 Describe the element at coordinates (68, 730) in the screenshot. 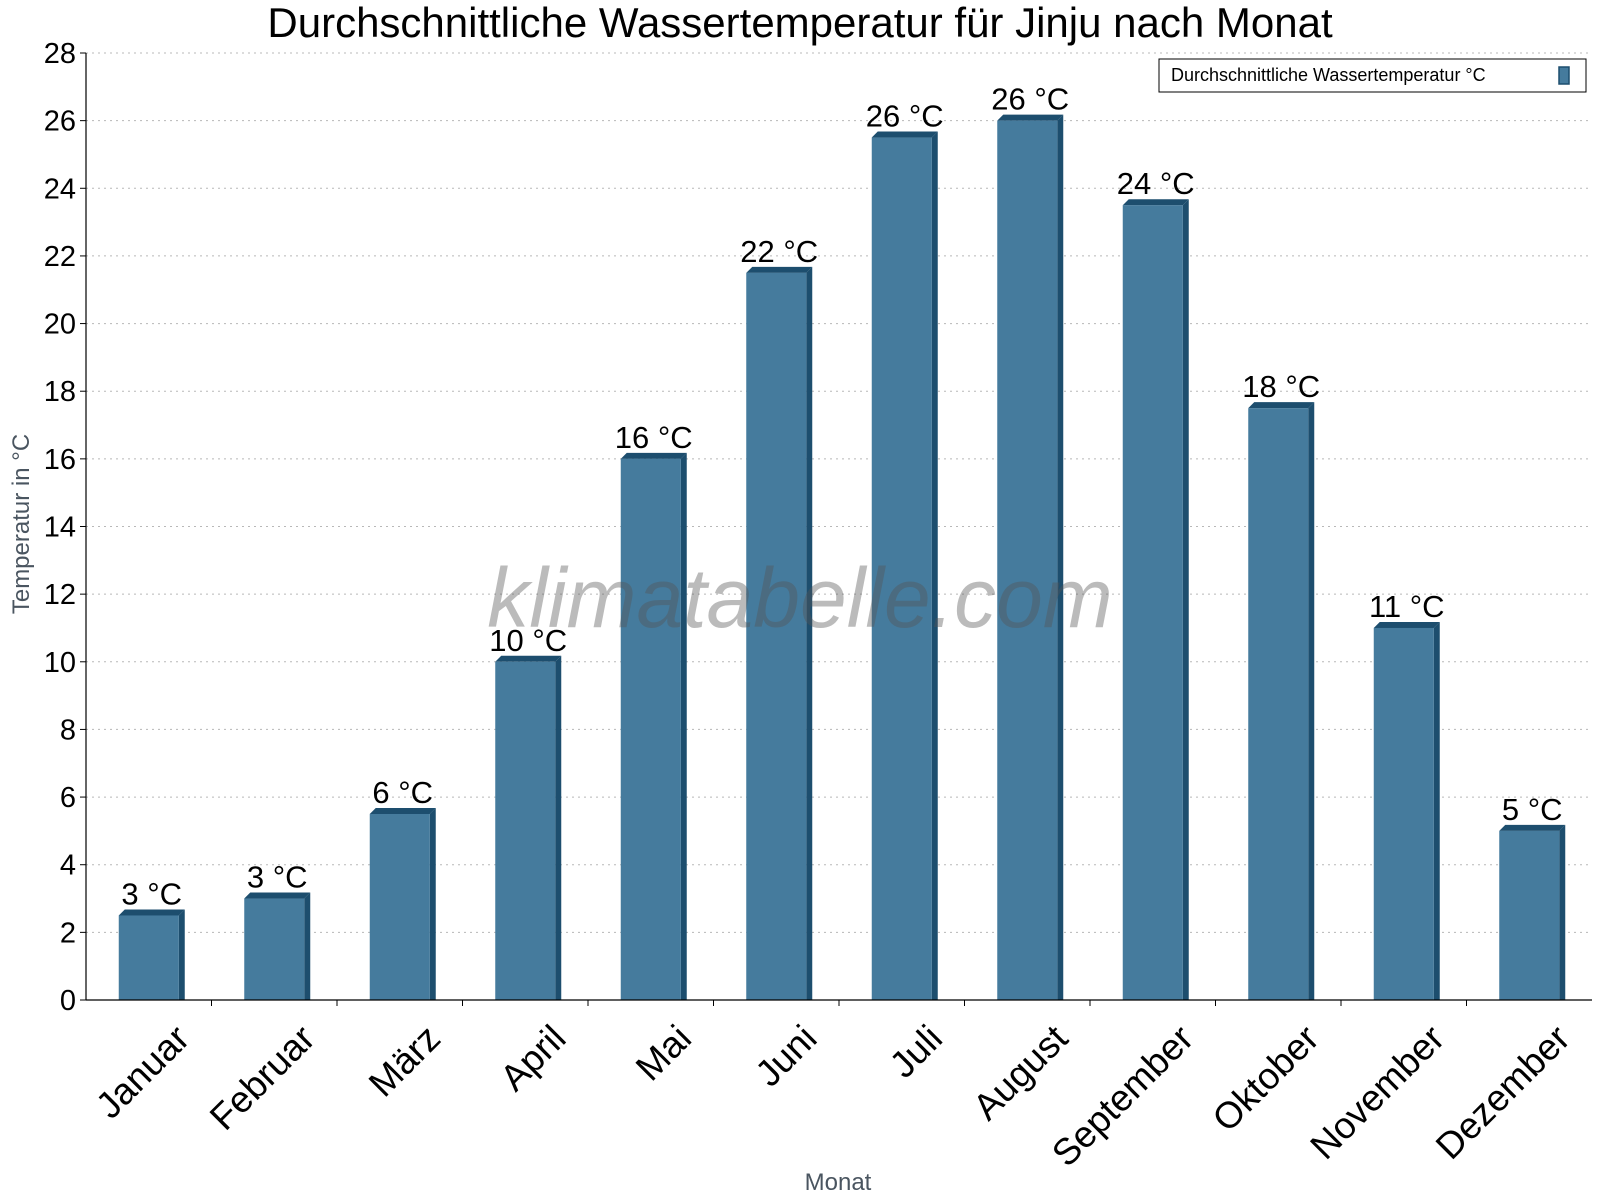

I see `y-tick-label: 8` at that location.